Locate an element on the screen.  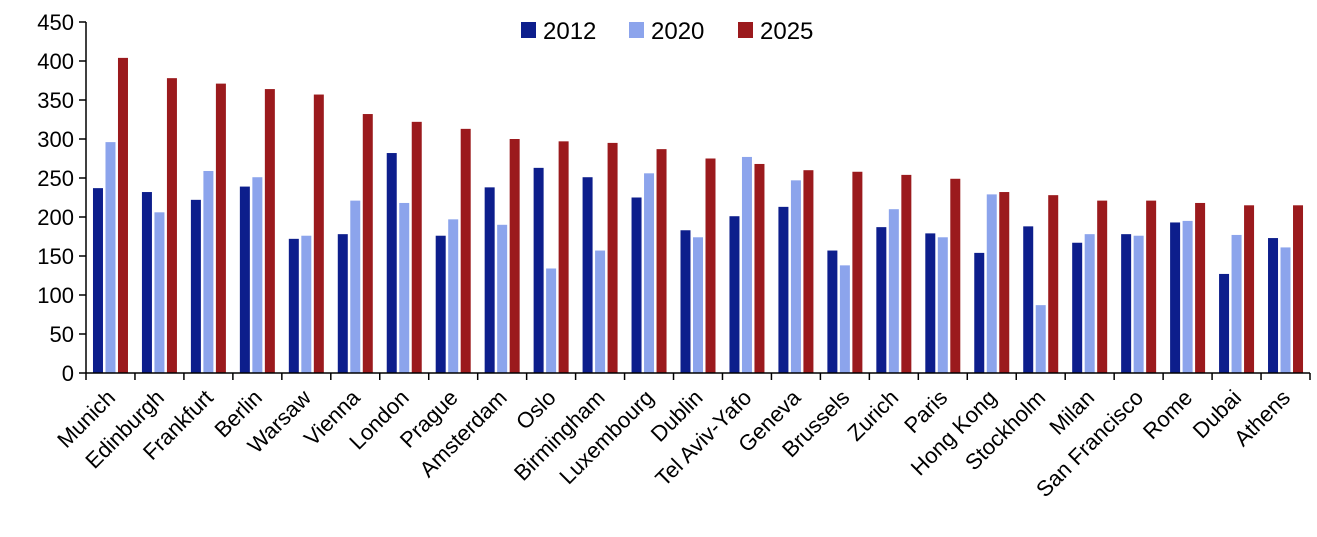
y-tick-label: 350 is located at coordinates (55, 100).